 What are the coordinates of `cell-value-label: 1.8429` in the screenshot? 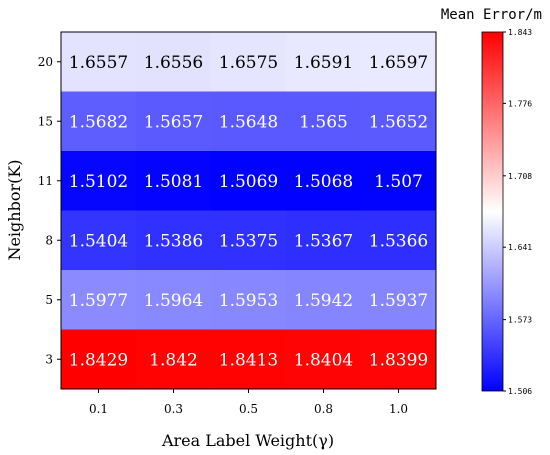 It's located at (98, 360).